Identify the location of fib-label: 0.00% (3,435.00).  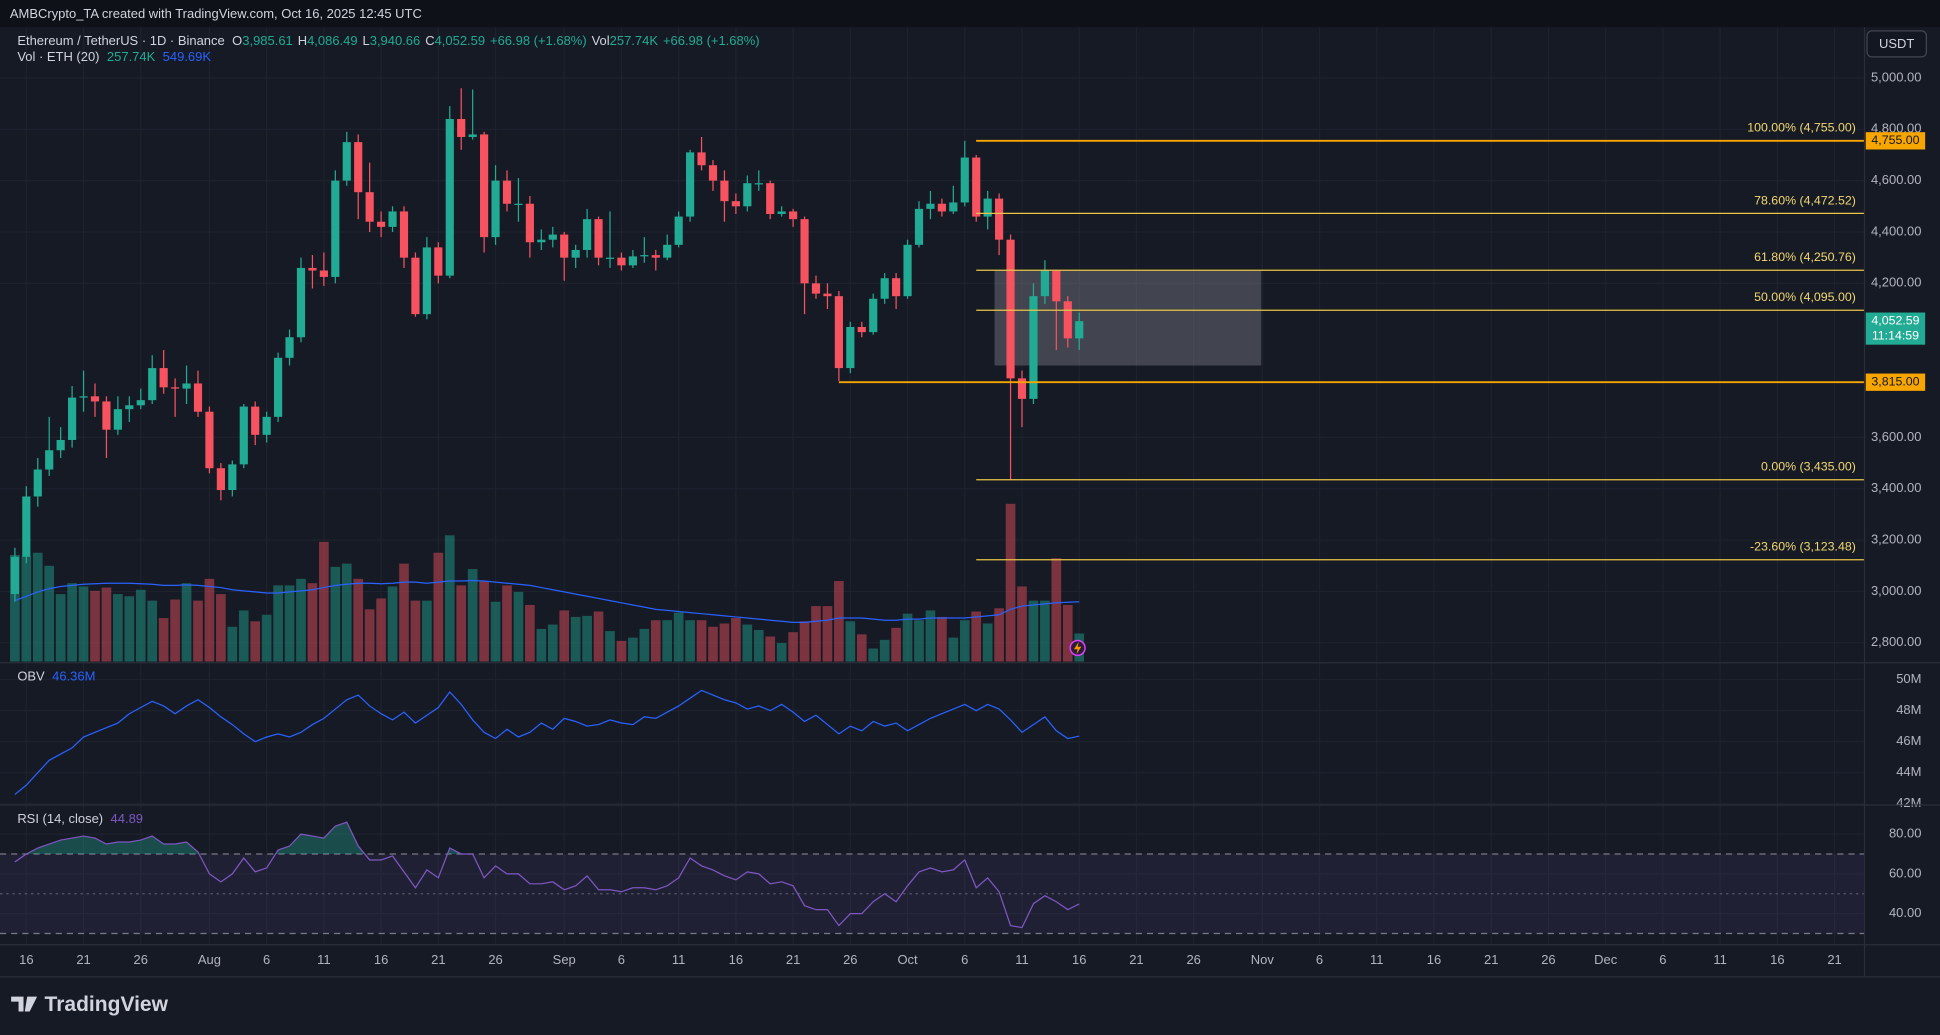
(1808, 467).